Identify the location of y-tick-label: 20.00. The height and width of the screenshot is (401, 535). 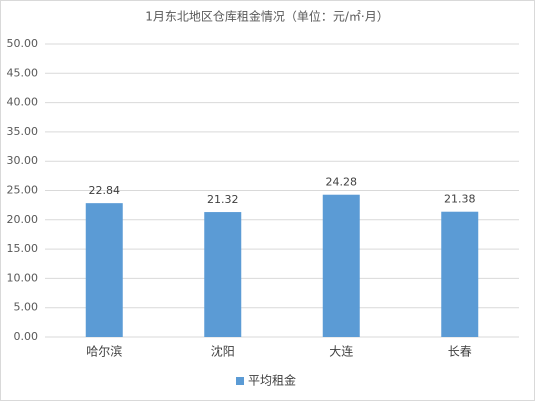
(23, 219).